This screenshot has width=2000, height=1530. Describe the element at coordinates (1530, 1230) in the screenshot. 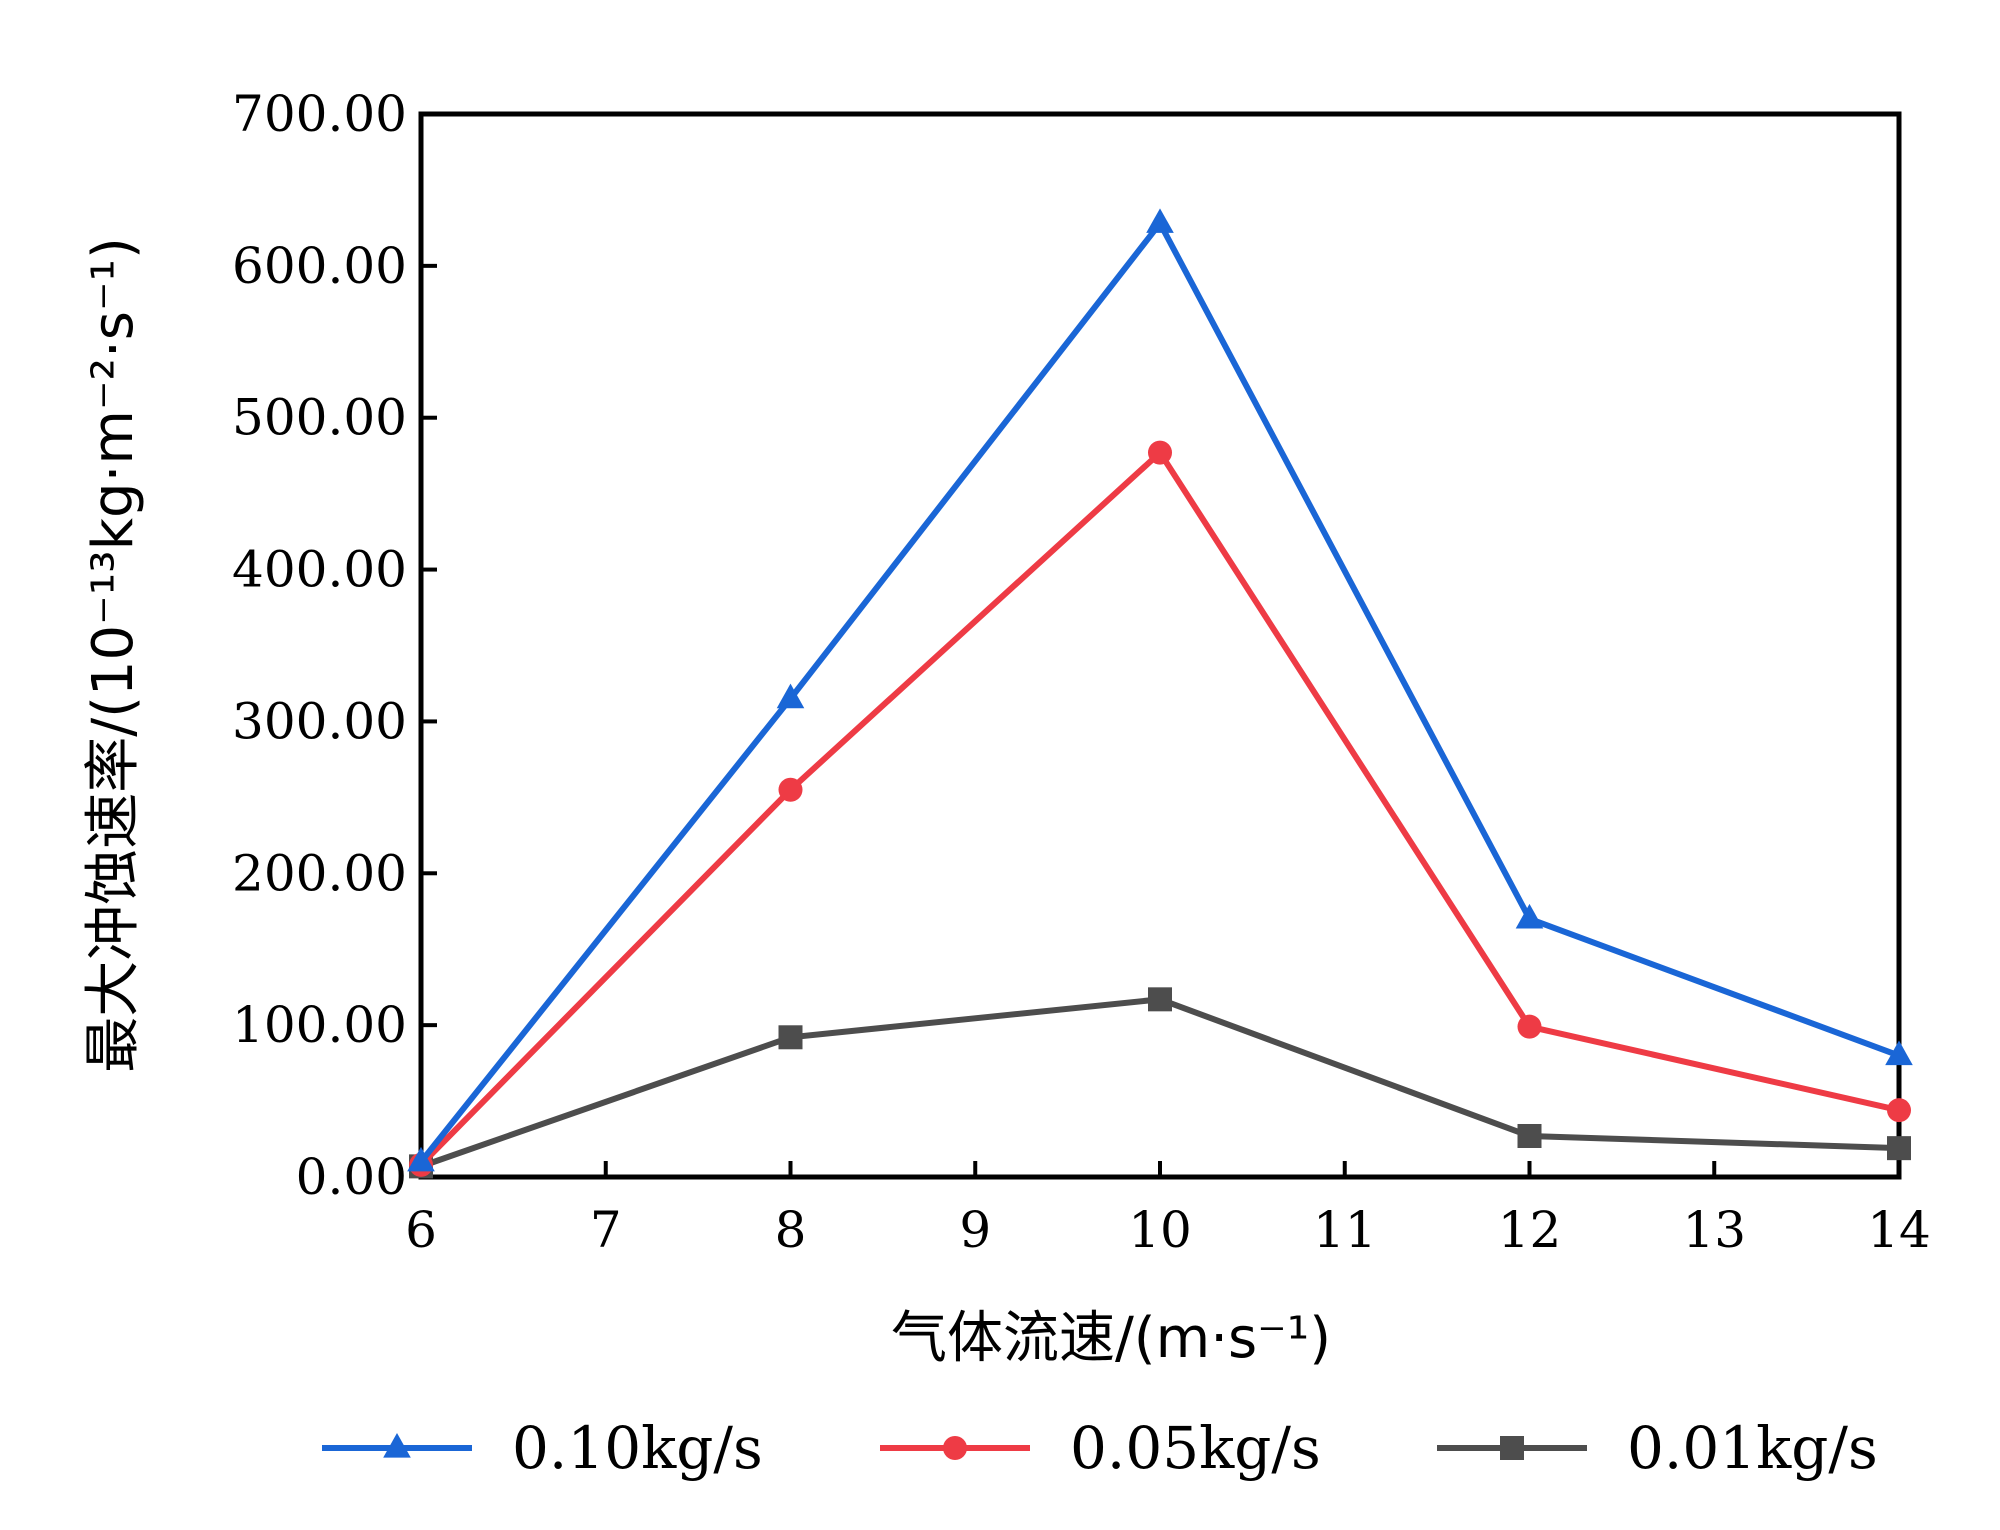

I see `x-tick-label: 12` at that location.